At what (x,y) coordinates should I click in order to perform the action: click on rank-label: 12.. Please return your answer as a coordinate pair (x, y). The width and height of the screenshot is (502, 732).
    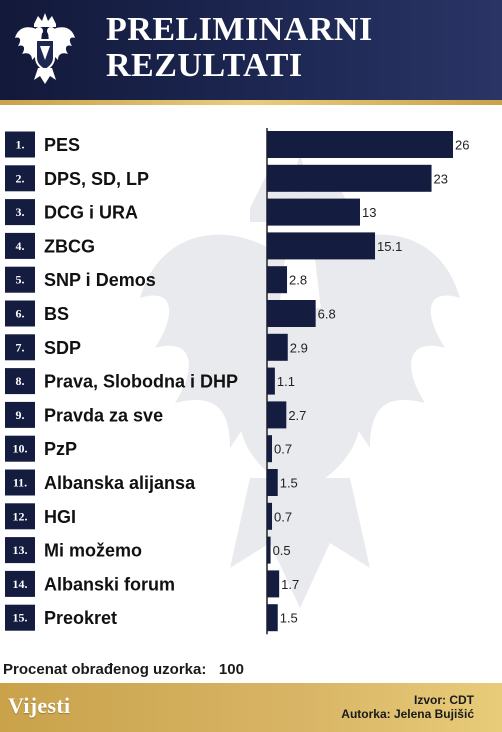
    Looking at the image, I should click on (20, 516).